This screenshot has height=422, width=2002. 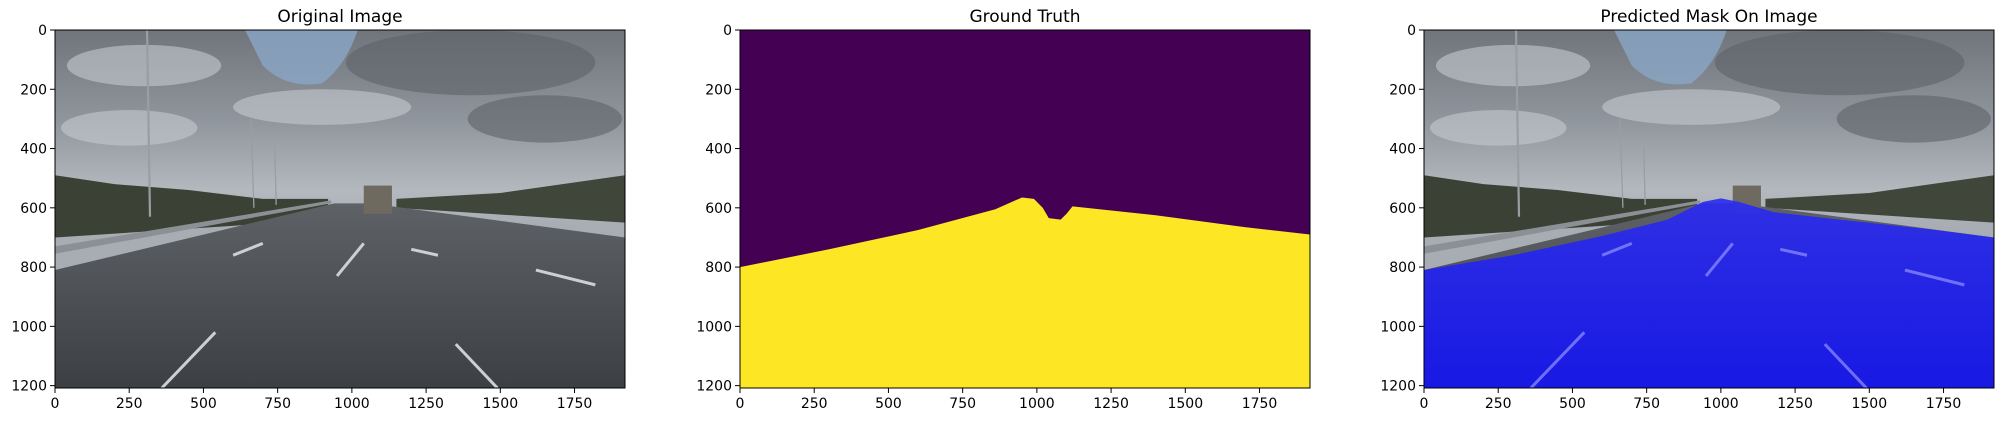 What do you see at coordinates (1024, 17) in the screenshot?
I see `panel-title: Ground Truth` at bounding box center [1024, 17].